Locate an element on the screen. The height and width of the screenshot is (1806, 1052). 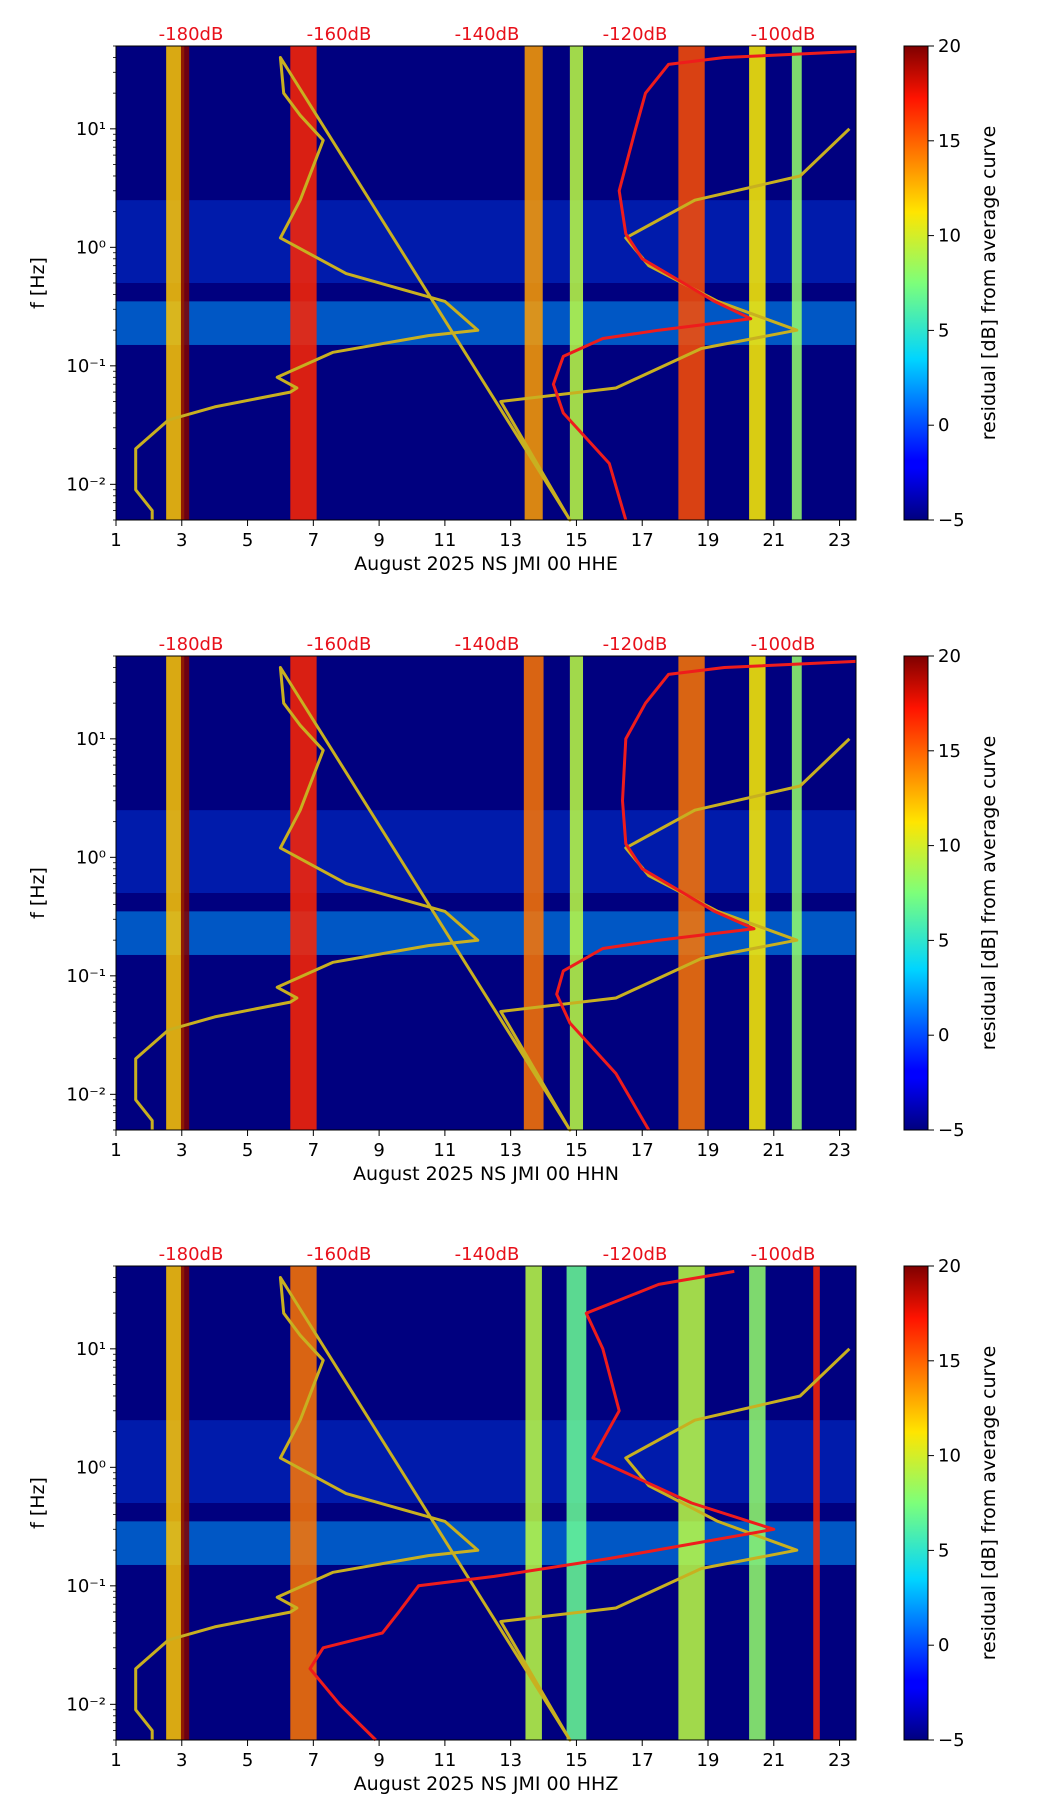
x-axis-label: August 2025 NS JMI 00 HHN is located at coordinates (486, 1174).